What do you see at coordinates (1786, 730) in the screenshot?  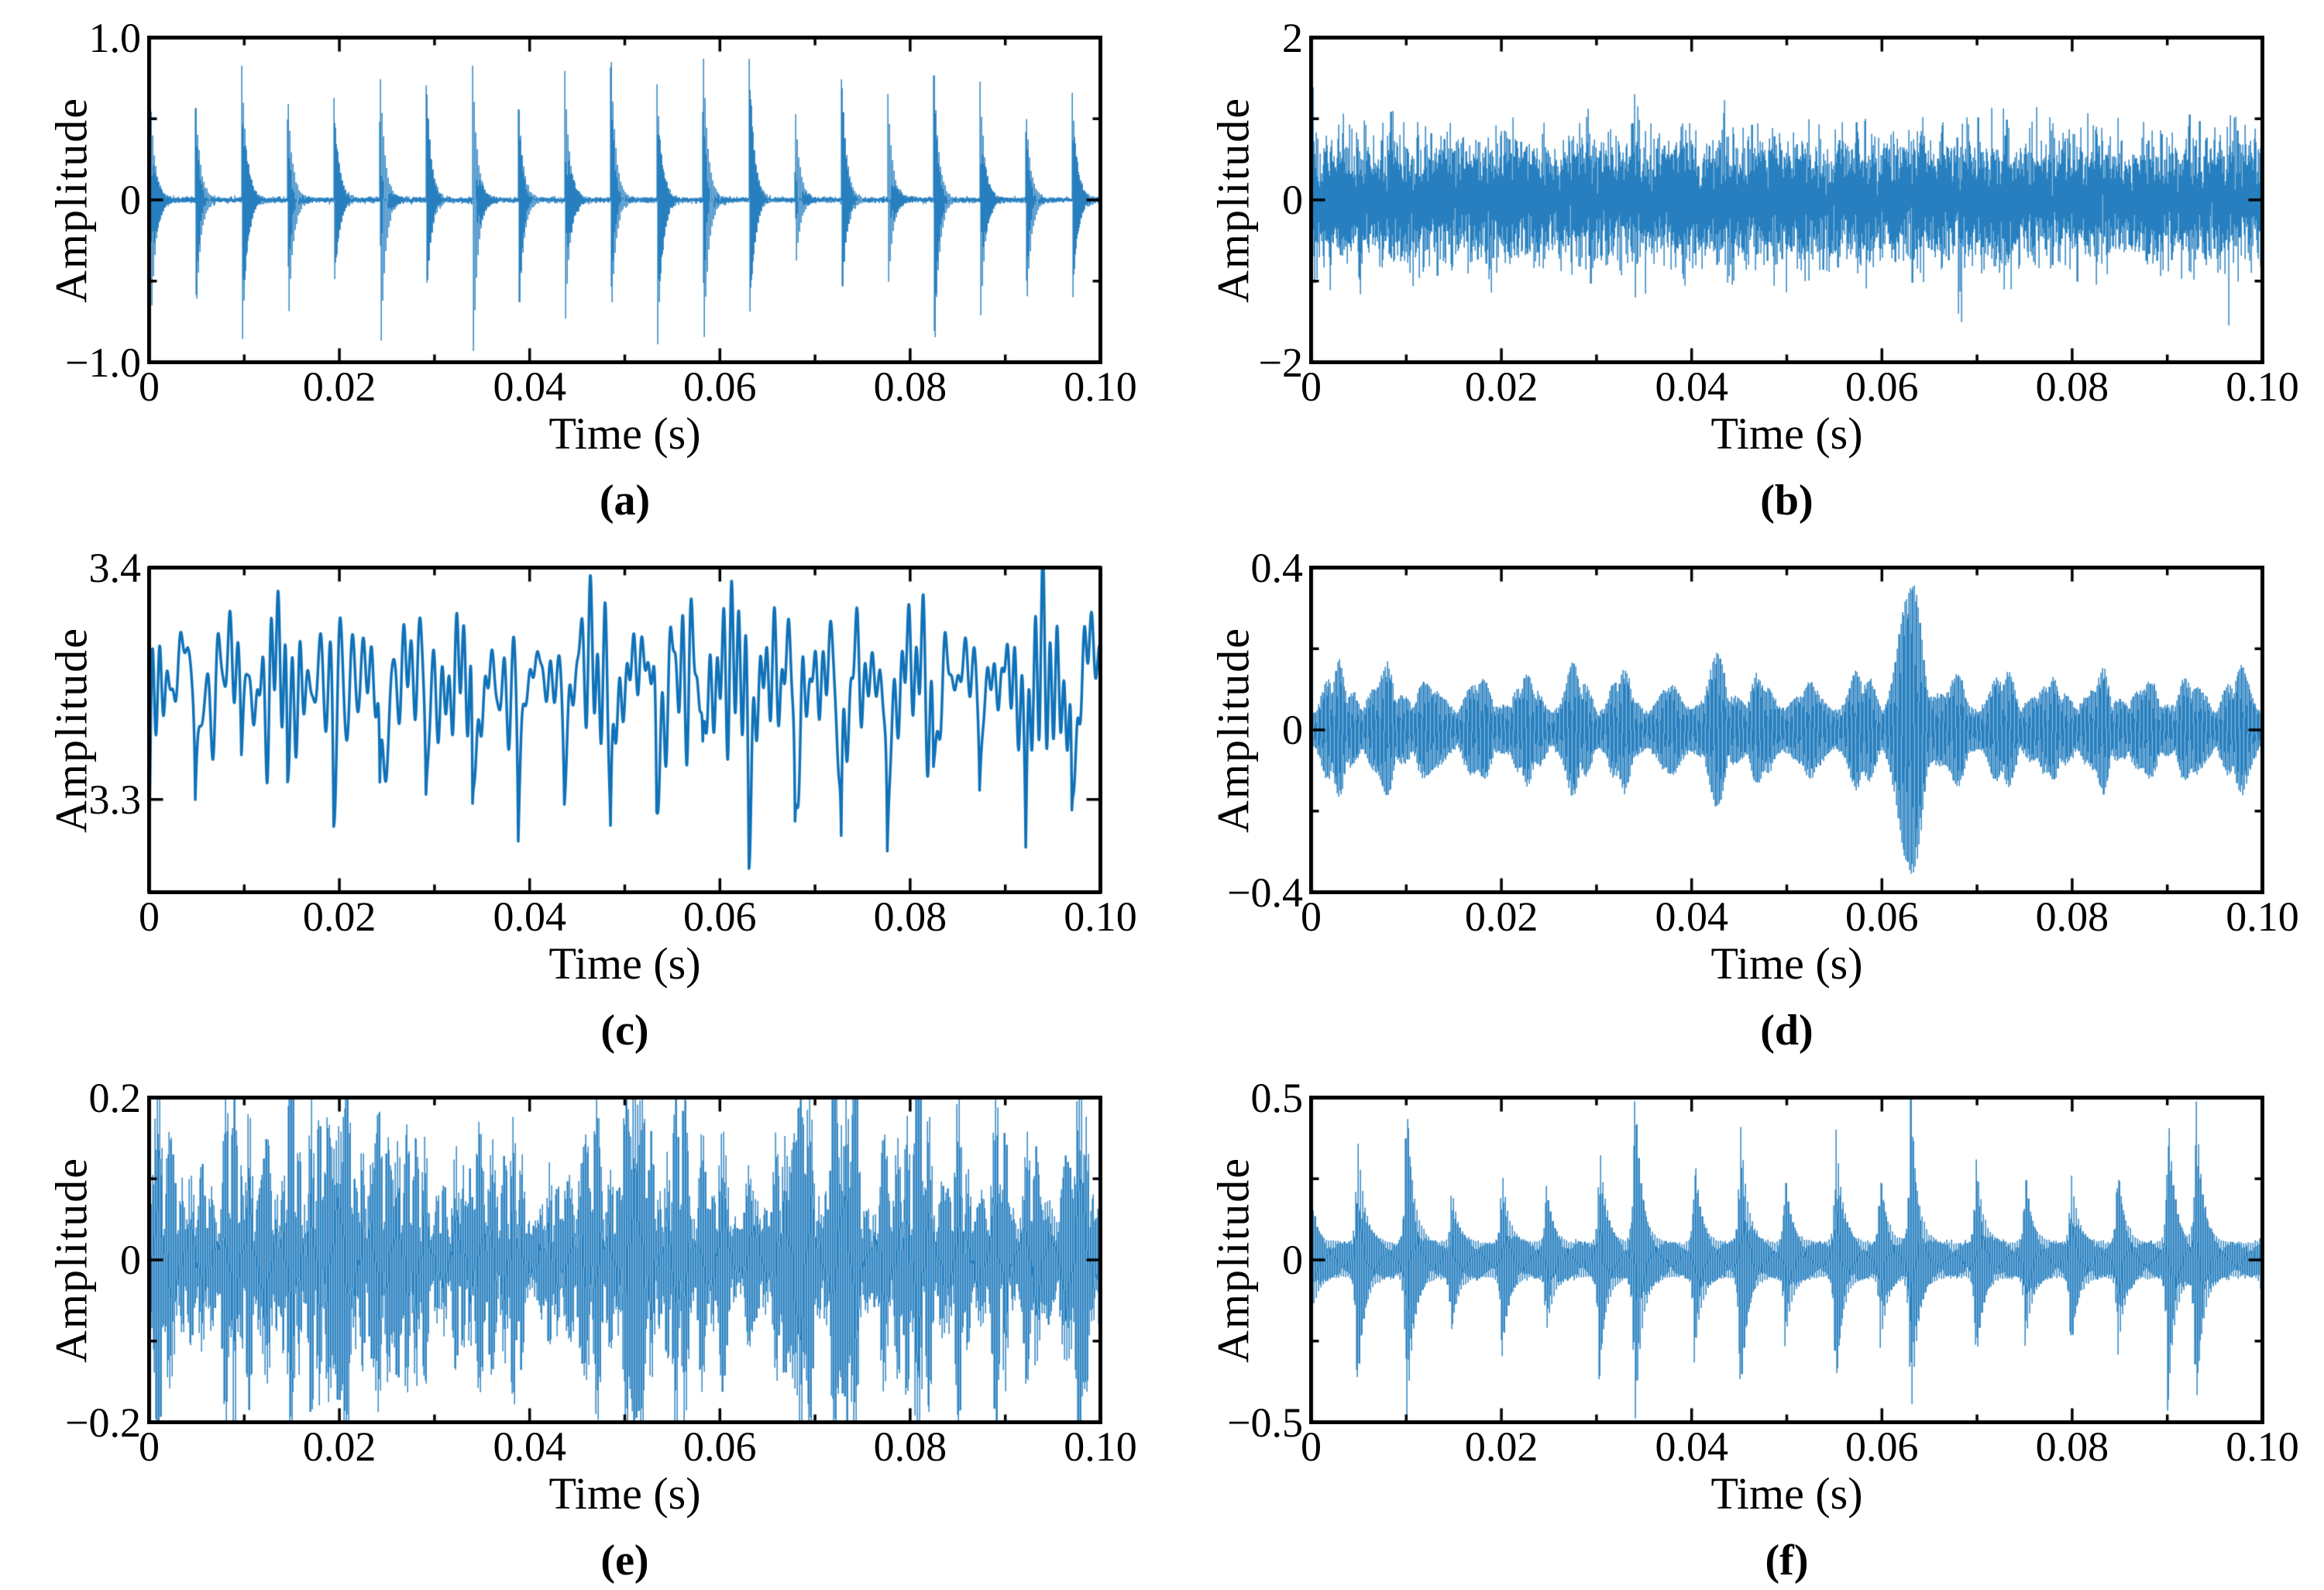 I see `waveform-plot-d` at bounding box center [1786, 730].